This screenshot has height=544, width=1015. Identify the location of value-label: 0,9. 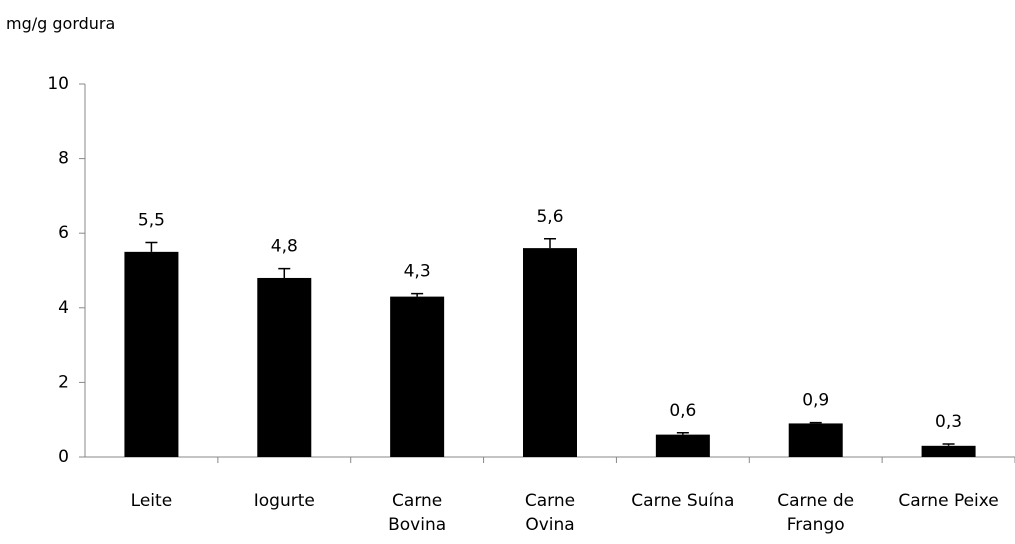
(815, 401).